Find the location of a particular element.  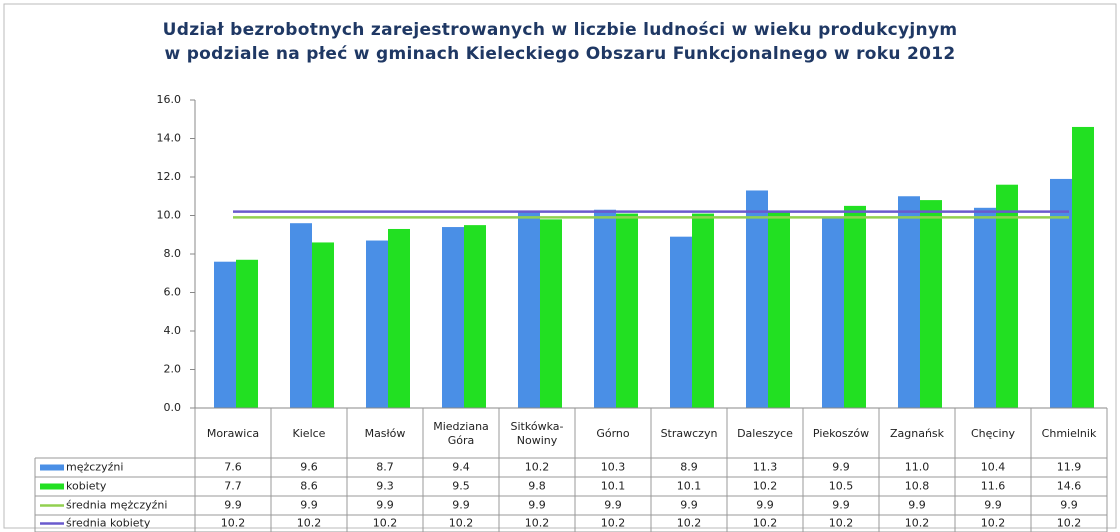

y-tick-label: 10.0 is located at coordinates (169, 215).